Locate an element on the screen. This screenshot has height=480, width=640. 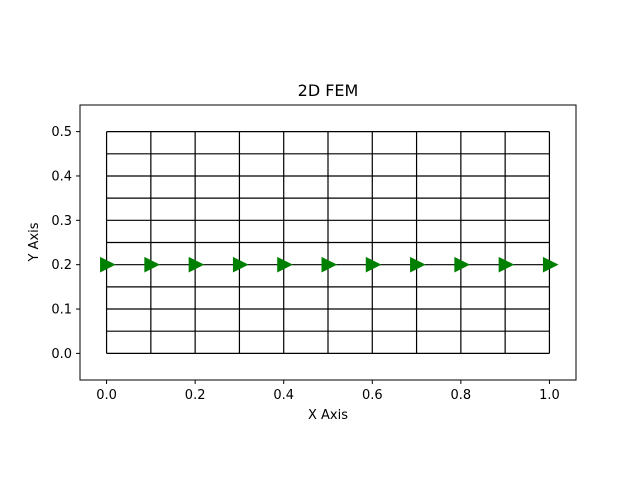
x-tick-label: 0.2 is located at coordinates (195, 395).